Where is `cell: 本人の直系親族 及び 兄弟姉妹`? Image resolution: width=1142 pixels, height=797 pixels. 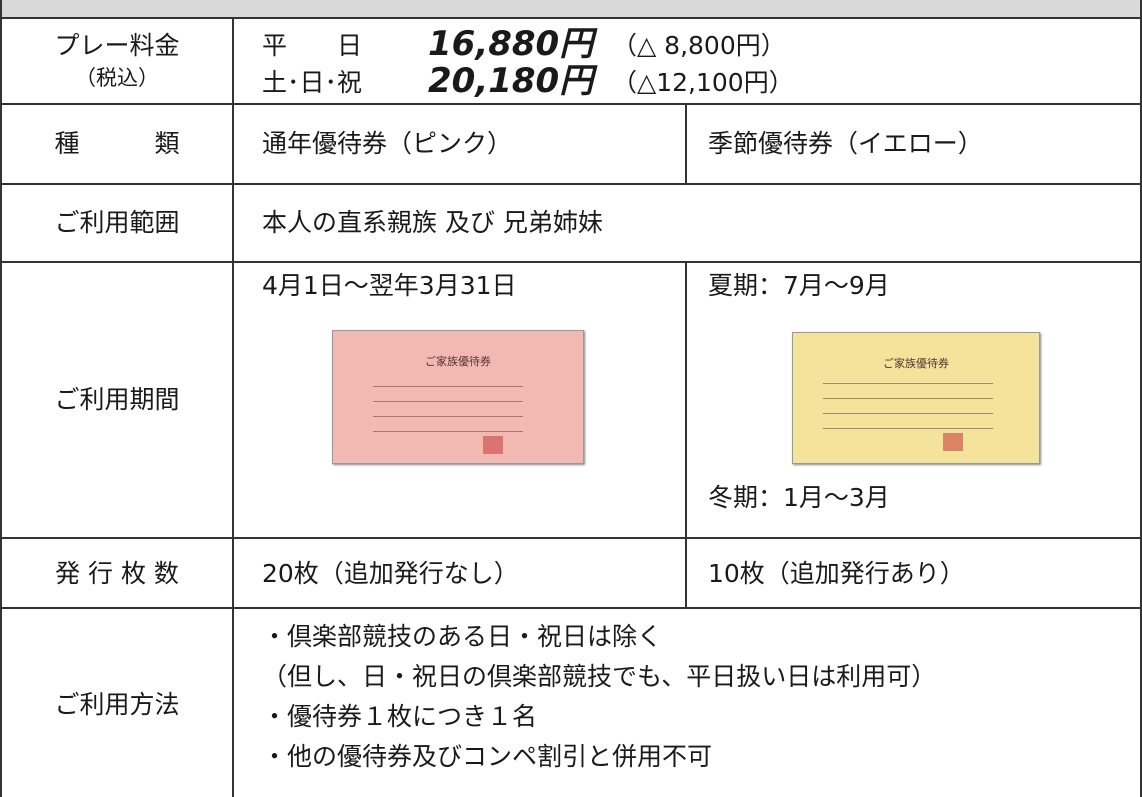
cell: 本人の直系親族 及び 兄弟姉妹 is located at coordinates (432, 222).